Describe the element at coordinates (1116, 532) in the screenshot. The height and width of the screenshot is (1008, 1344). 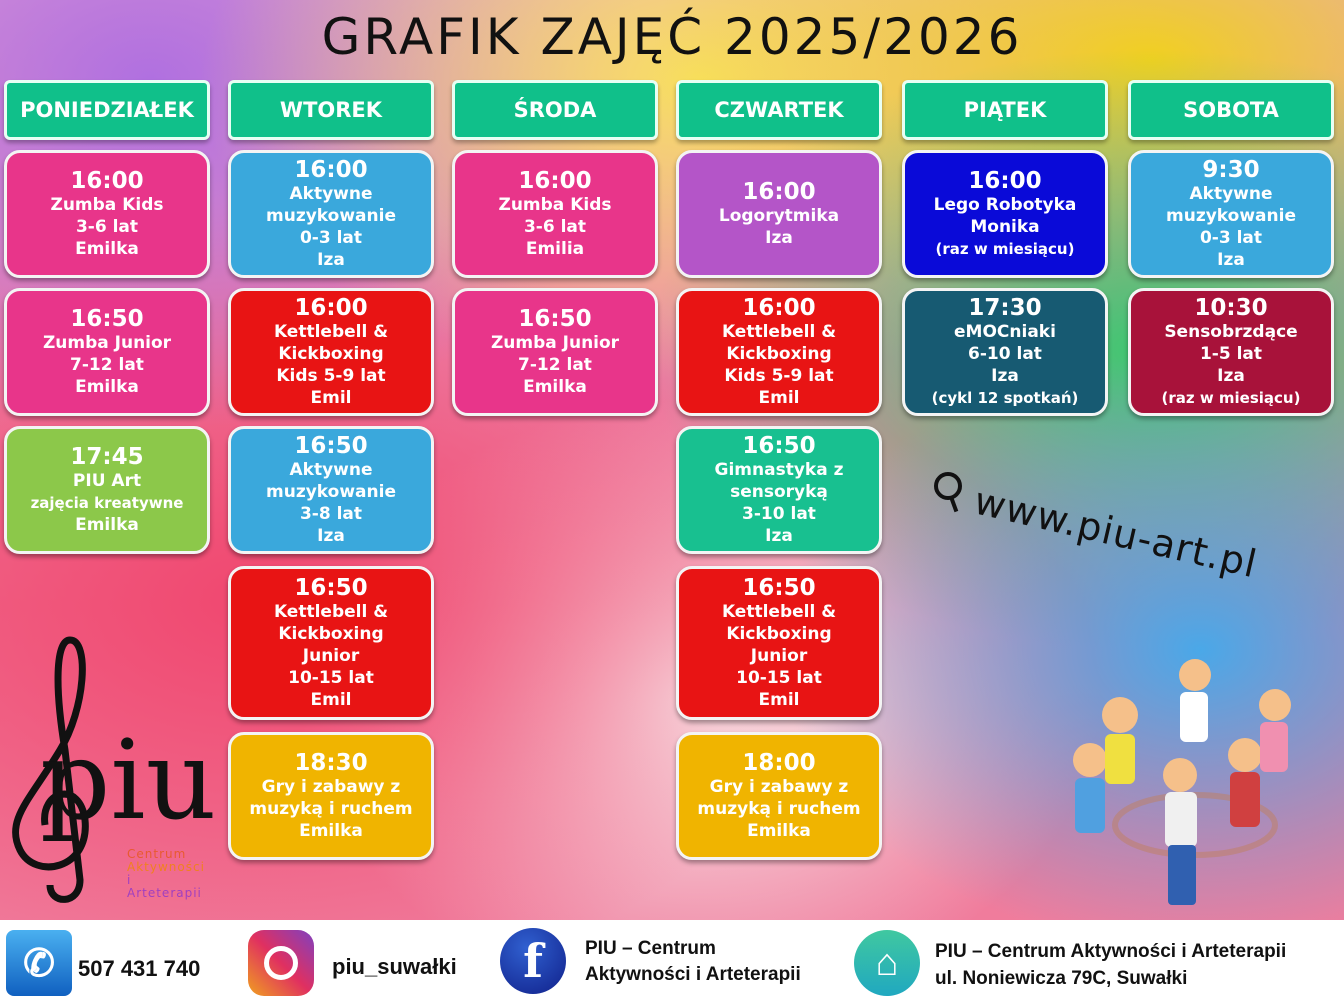
I see `website-link: www.piu-art.pl` at that location.